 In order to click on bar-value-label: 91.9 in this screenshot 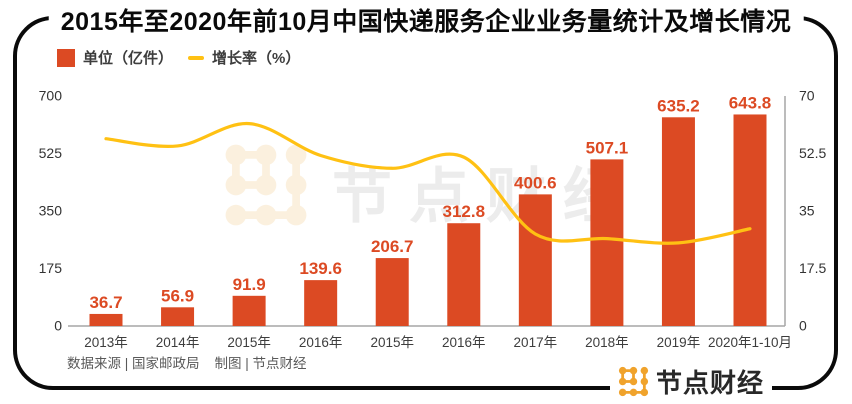, I will do `click(249, 284)`.